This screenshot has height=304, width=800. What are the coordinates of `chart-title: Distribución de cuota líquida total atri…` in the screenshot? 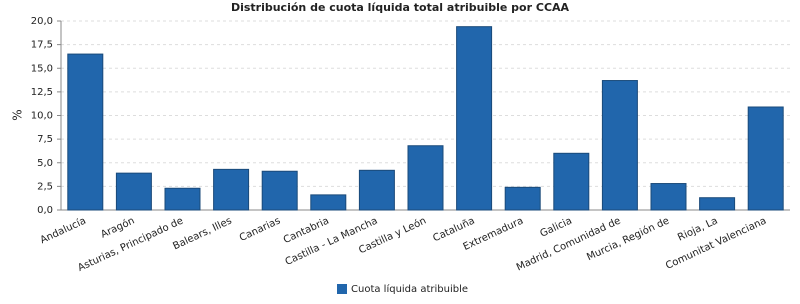 It's located at (400, 7).